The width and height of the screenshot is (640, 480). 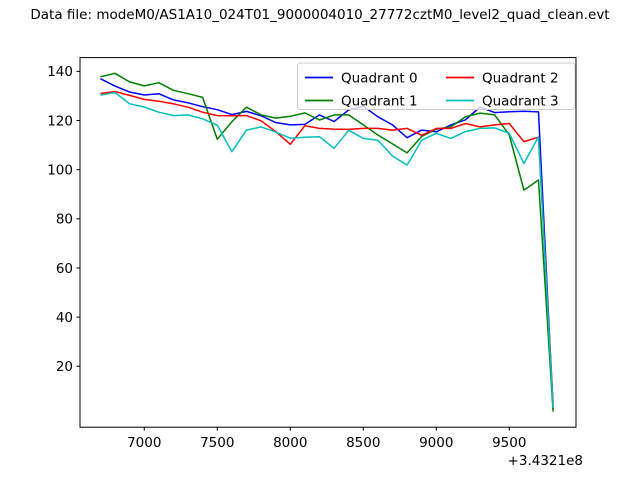 What do you see at coordinates (436, 86) in the screenshot?
I see `legend-box` at bounding box center [436, 86].